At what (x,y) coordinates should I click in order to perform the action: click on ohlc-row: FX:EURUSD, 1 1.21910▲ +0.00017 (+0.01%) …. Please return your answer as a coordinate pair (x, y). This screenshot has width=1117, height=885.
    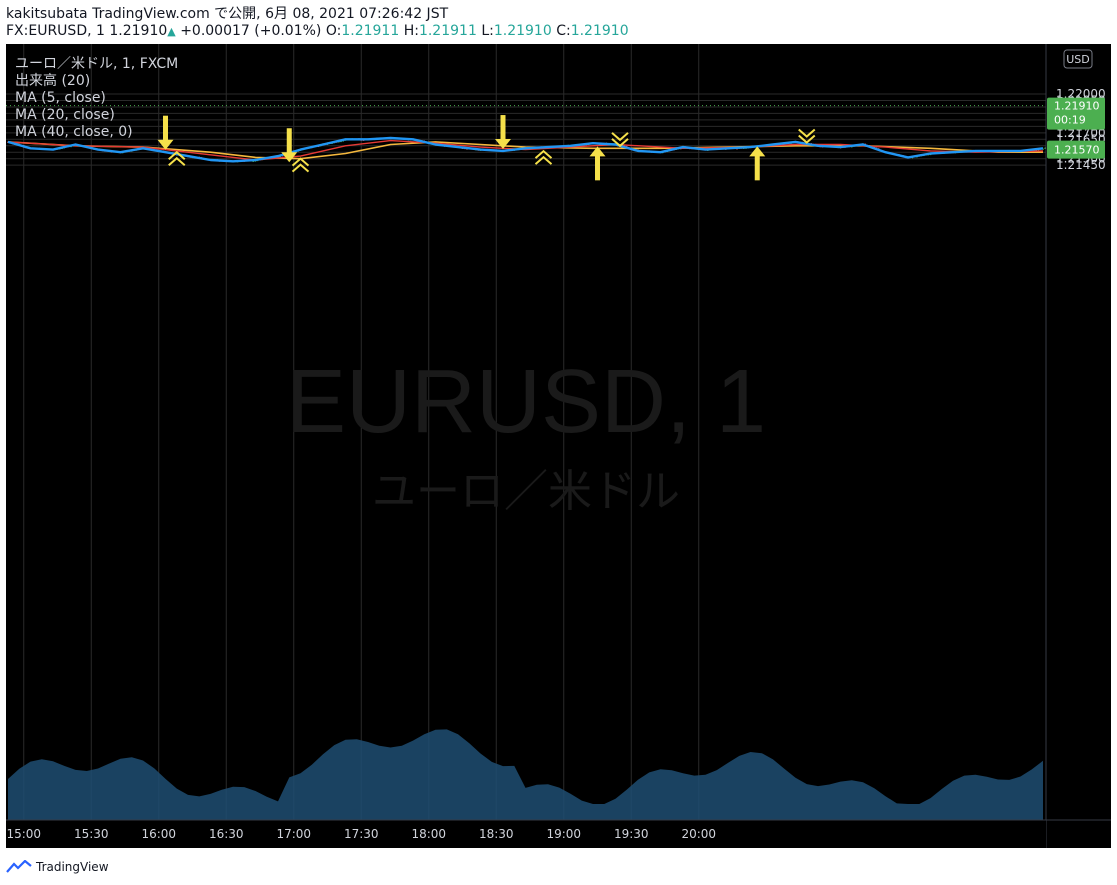
    Looking at the image, I should click on (556, 31).